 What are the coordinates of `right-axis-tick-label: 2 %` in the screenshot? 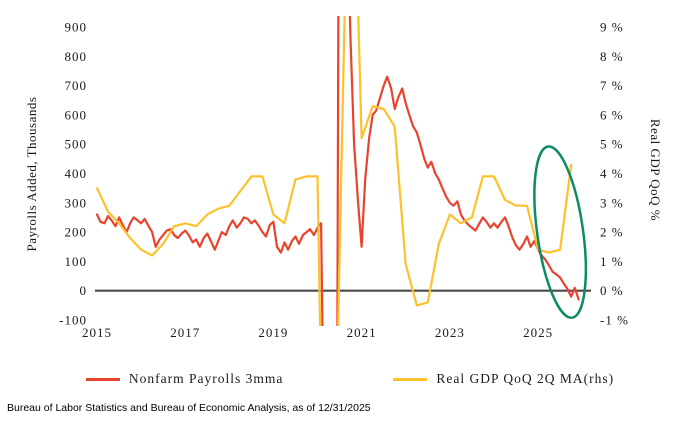 It's located at (612, 232).